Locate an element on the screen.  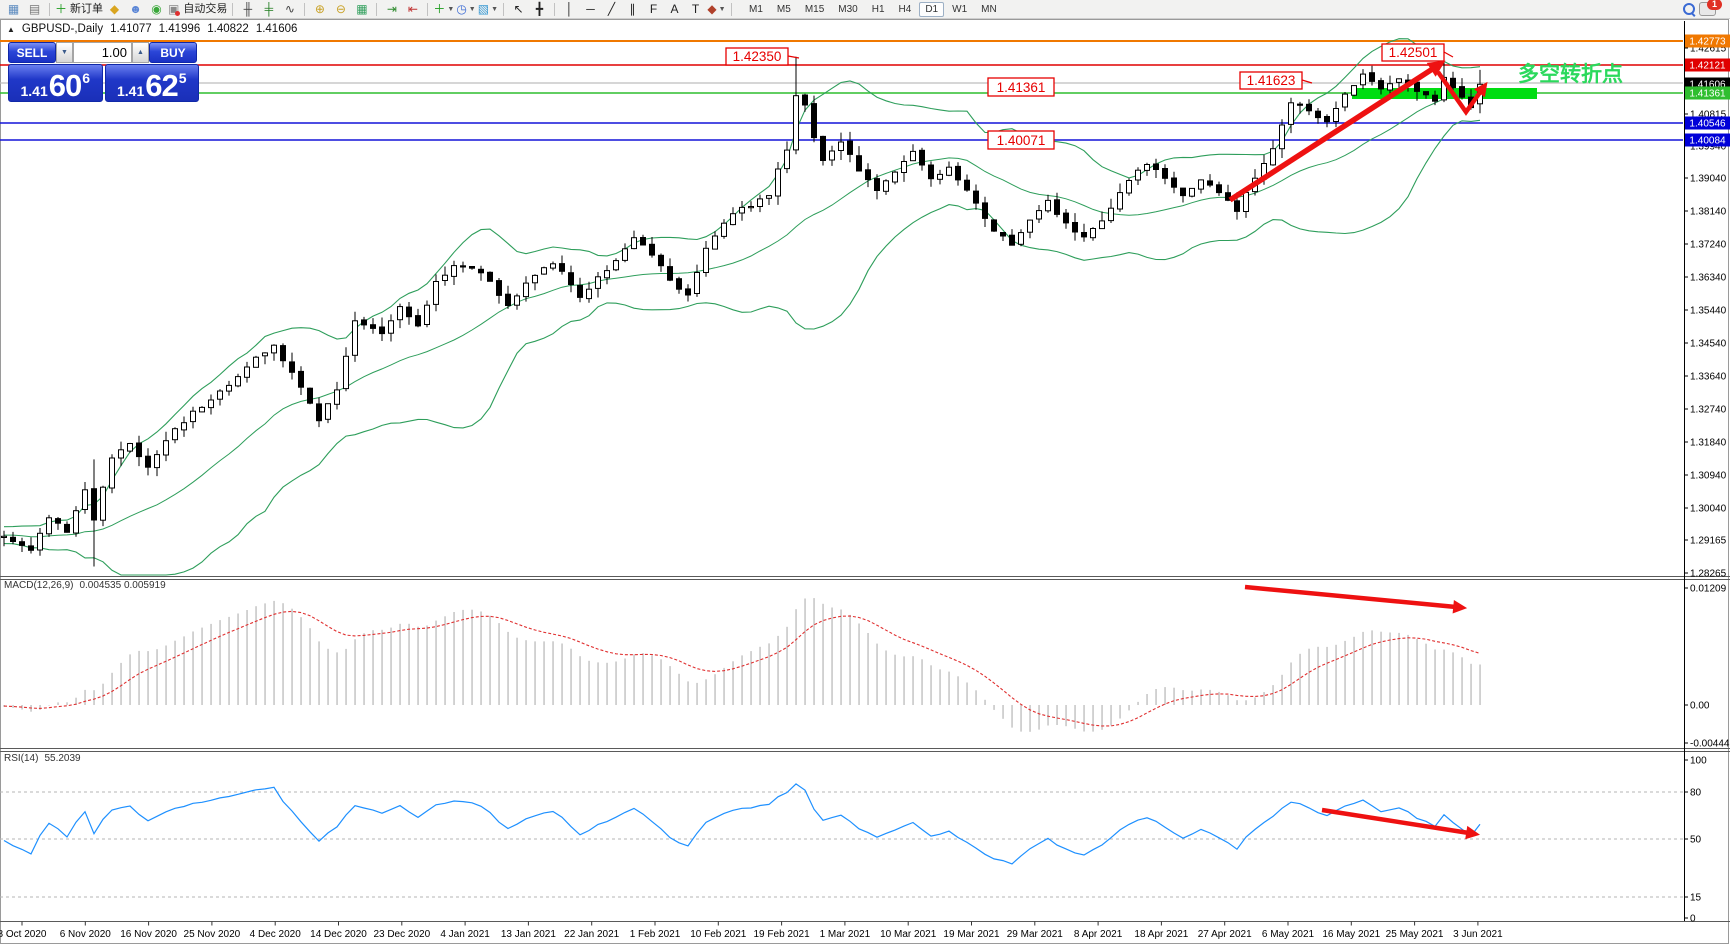
price-tick-label: 1.36340 is located at coordinates (1708, 278).